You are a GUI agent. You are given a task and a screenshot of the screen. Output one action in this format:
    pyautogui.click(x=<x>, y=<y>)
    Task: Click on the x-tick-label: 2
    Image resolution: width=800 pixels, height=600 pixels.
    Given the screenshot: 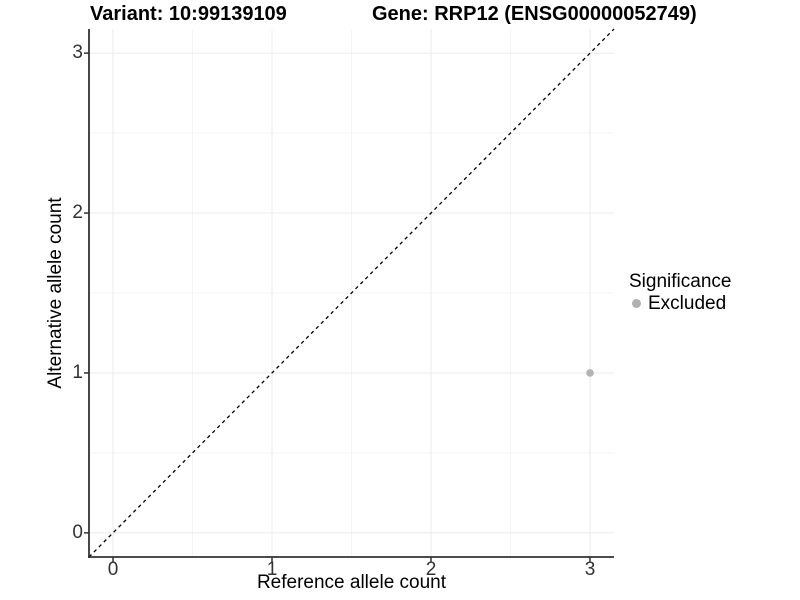 What is the action you would take?
    pyautogui.click(x=431, y=569)
    